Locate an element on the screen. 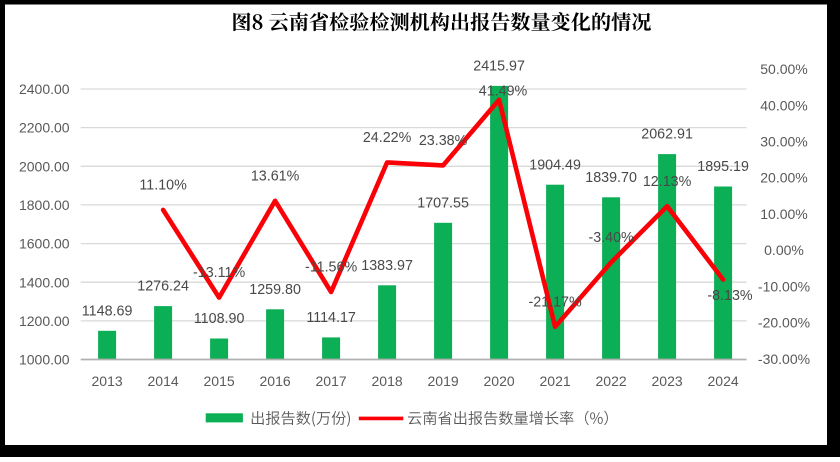 The width and height of the screenshot is (840, 462). svg-text: 1259.80 is located at coordinates (275, 290).